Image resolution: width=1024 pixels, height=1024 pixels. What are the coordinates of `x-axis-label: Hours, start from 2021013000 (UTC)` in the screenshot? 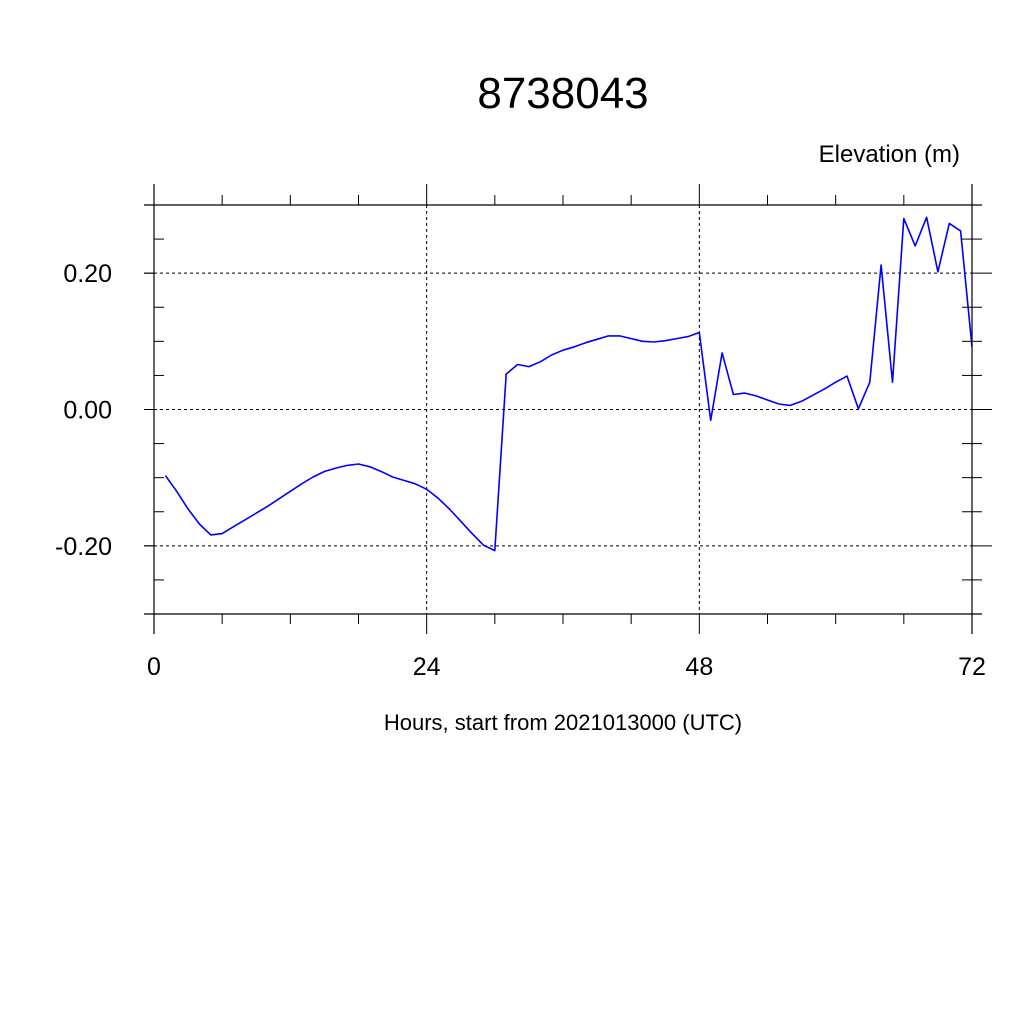 It's located at (563, 722).